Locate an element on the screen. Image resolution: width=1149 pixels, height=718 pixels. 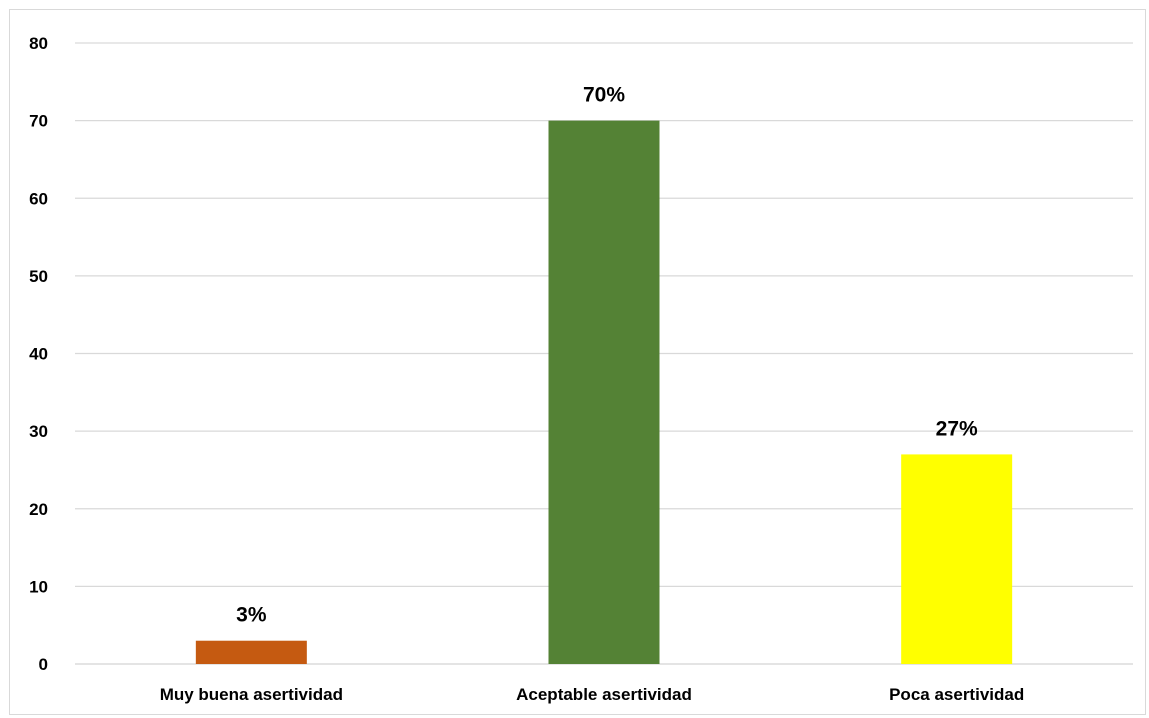
x-category-label: Aceptable asertividad is located at coordinates (604, 694).